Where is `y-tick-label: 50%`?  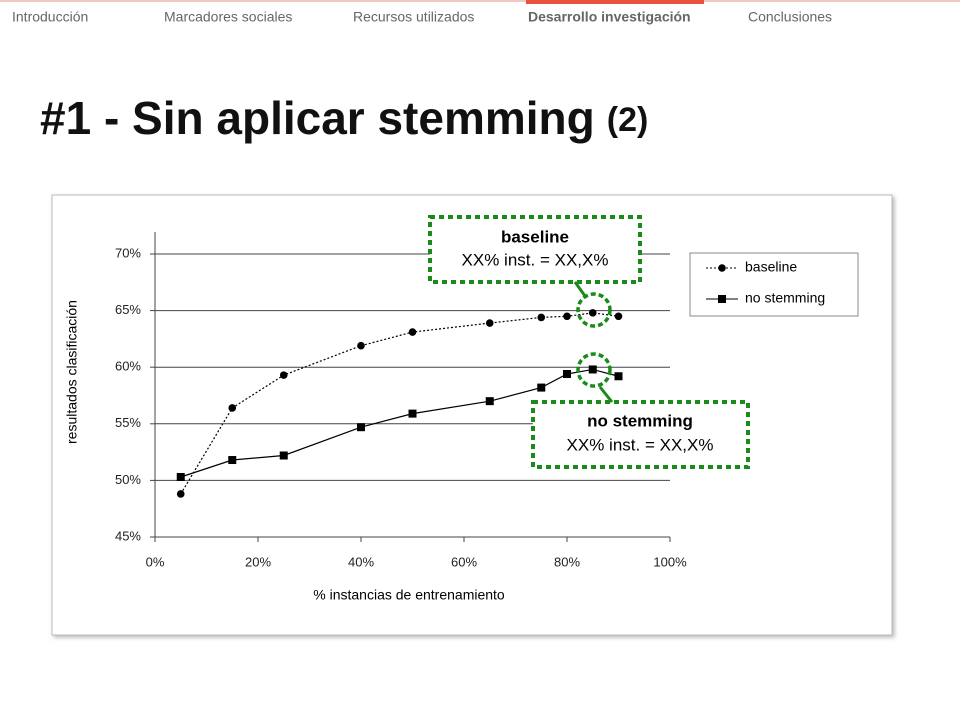
y-tick-label: 50% is located at coordinates (128, 479).